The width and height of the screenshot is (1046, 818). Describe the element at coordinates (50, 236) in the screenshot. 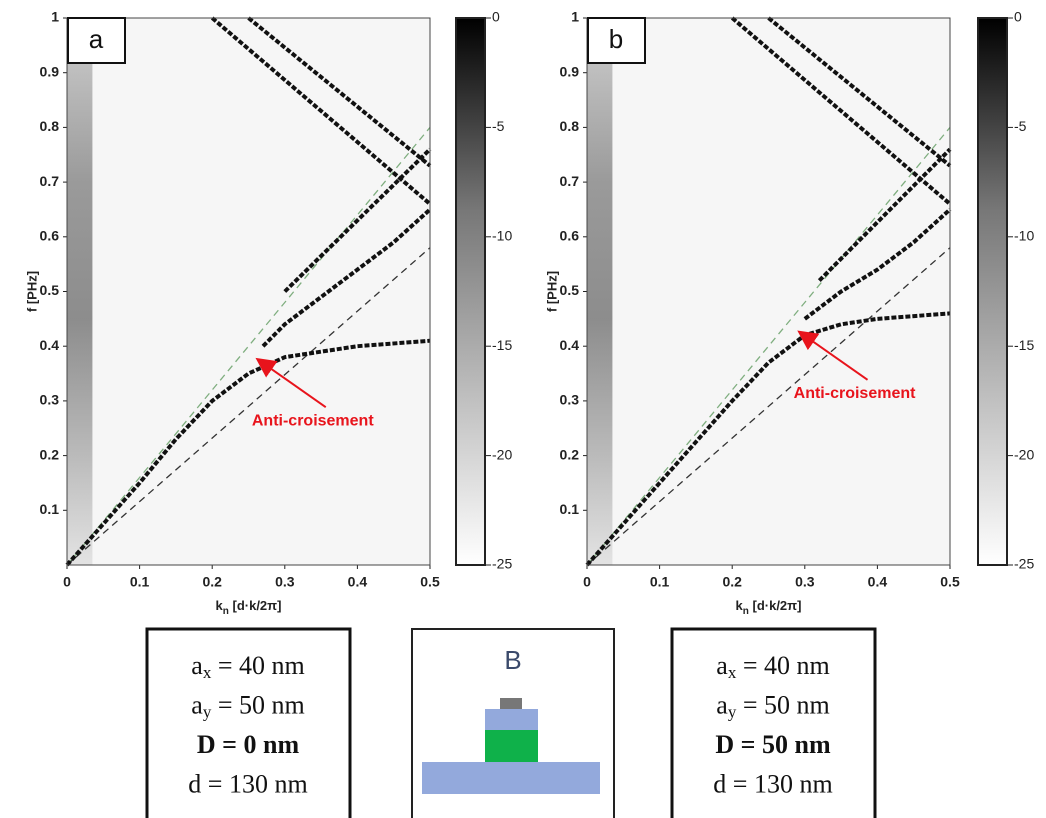

I see `y-tick-label: 0.6` at that location.